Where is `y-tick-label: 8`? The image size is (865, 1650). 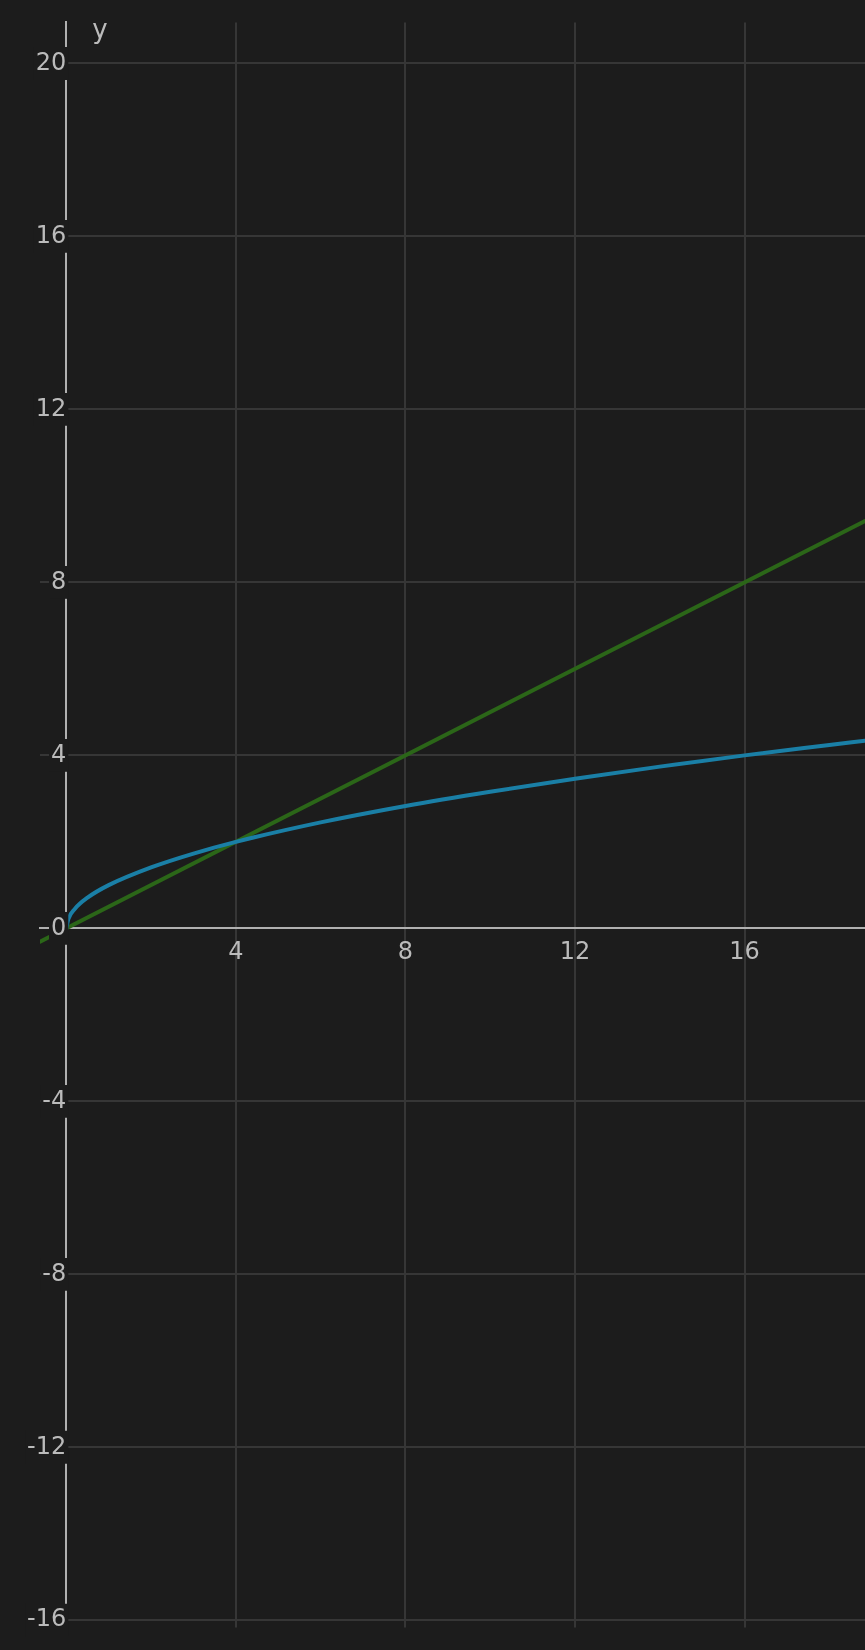 y-tick-label: 8 is located at coordinates (59, 580).